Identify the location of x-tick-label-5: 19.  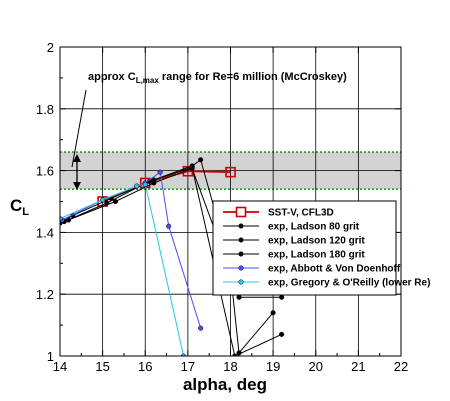
(273, 366).